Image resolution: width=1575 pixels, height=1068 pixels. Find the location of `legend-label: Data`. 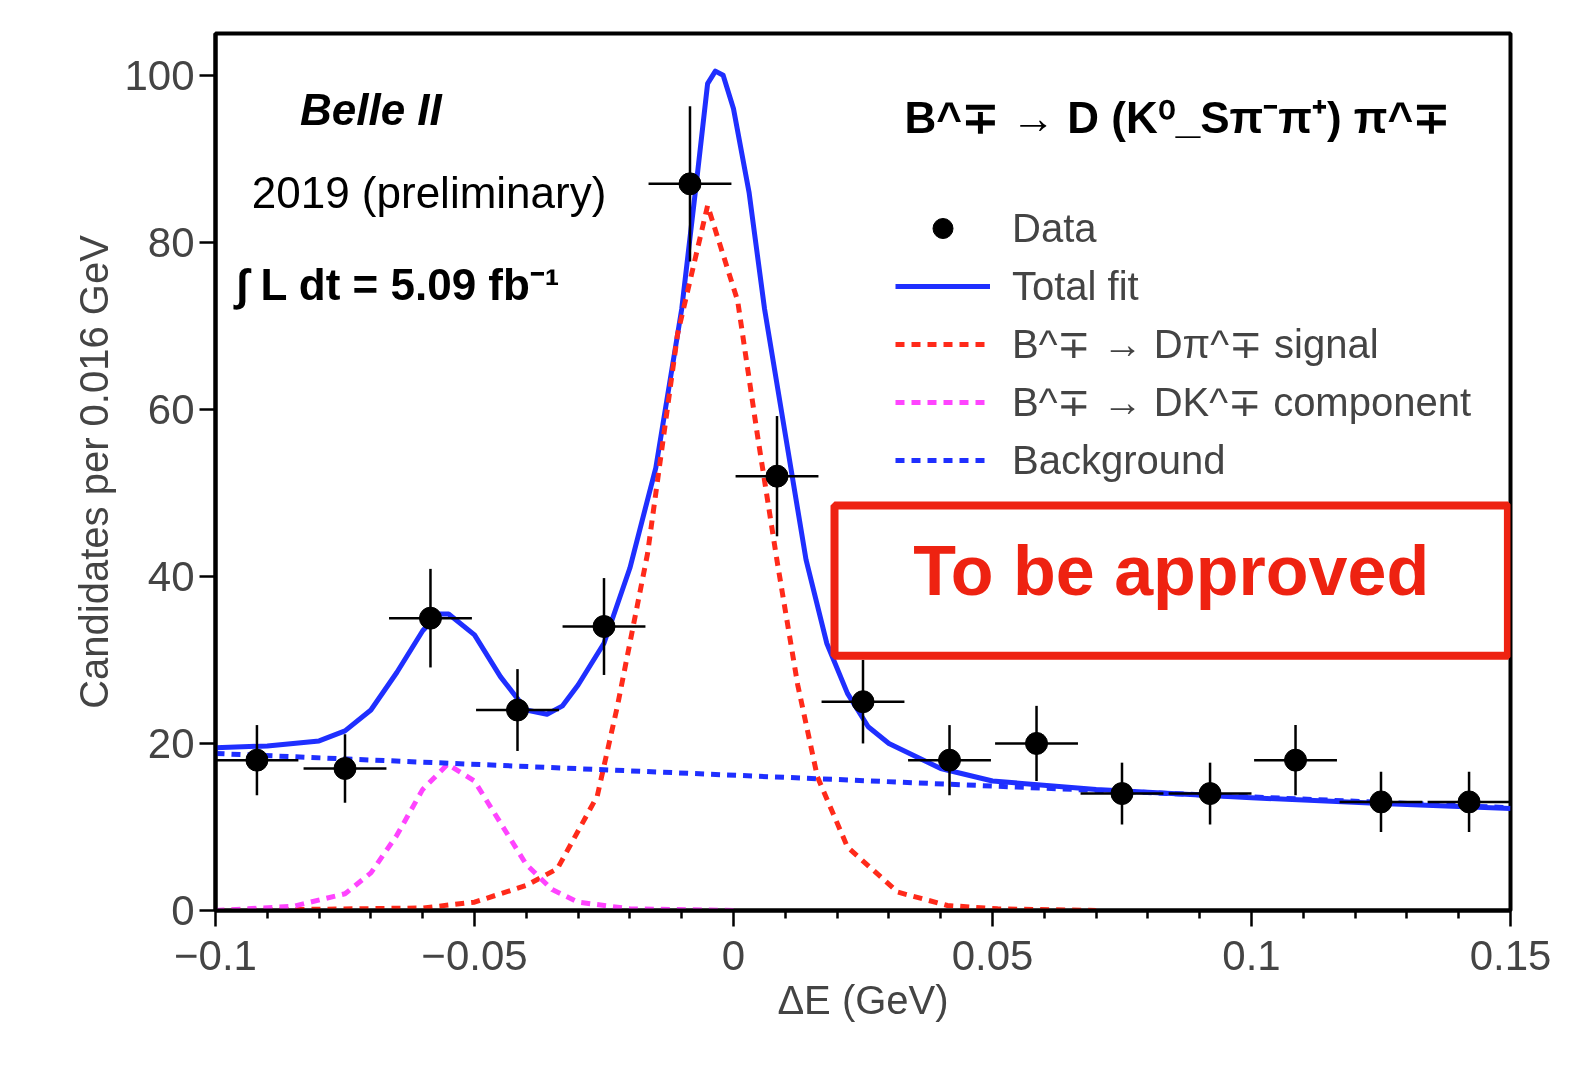

legend-label: Data is located at coordinates (1054, 228).